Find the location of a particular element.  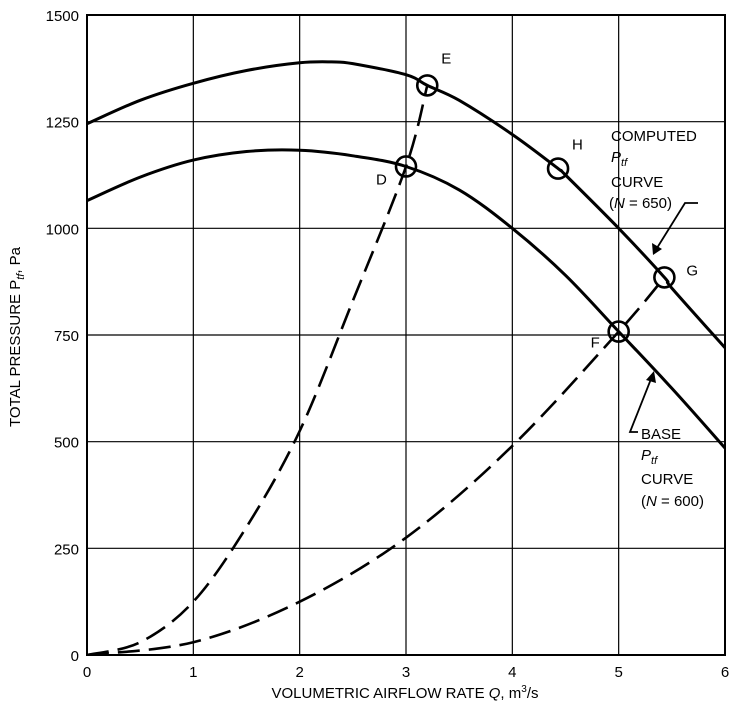

y-tick-label: 0 is located at coordinates (75, 656).